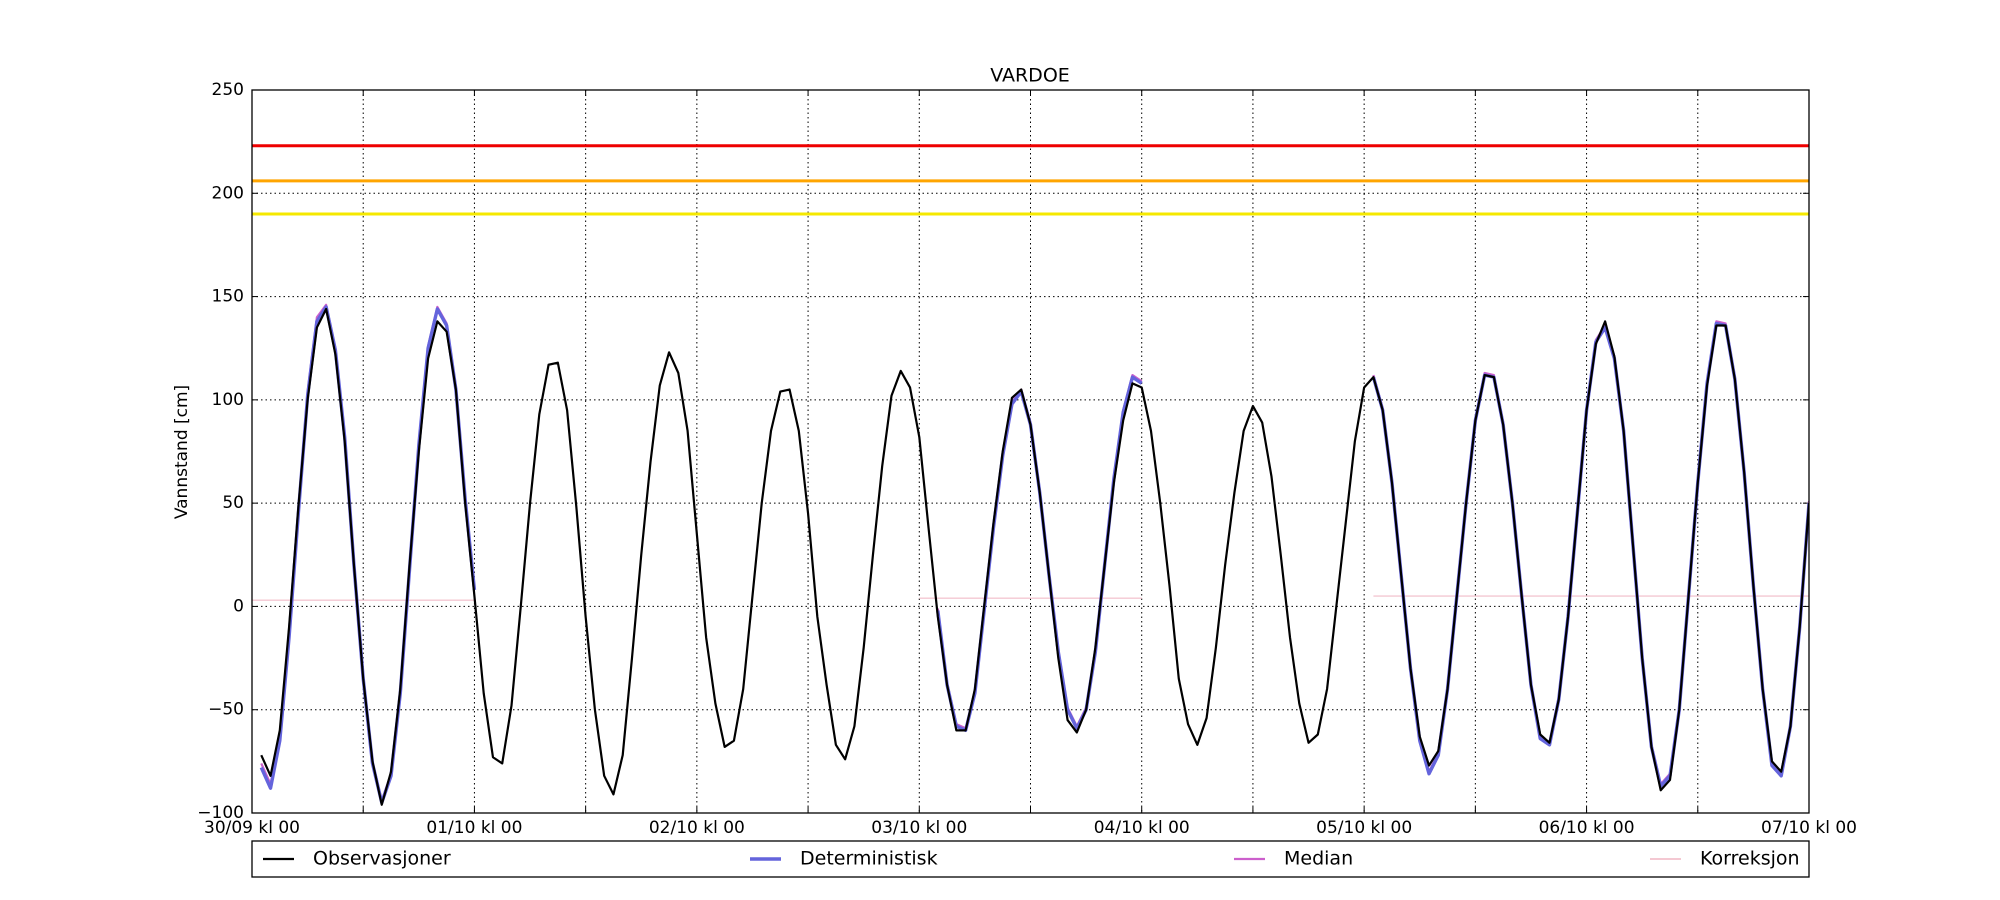 The image size is (2000, 900). Describe the element at coordinates (226, 710) in the screenshot. I see `y-tick-label: −50` at that location.